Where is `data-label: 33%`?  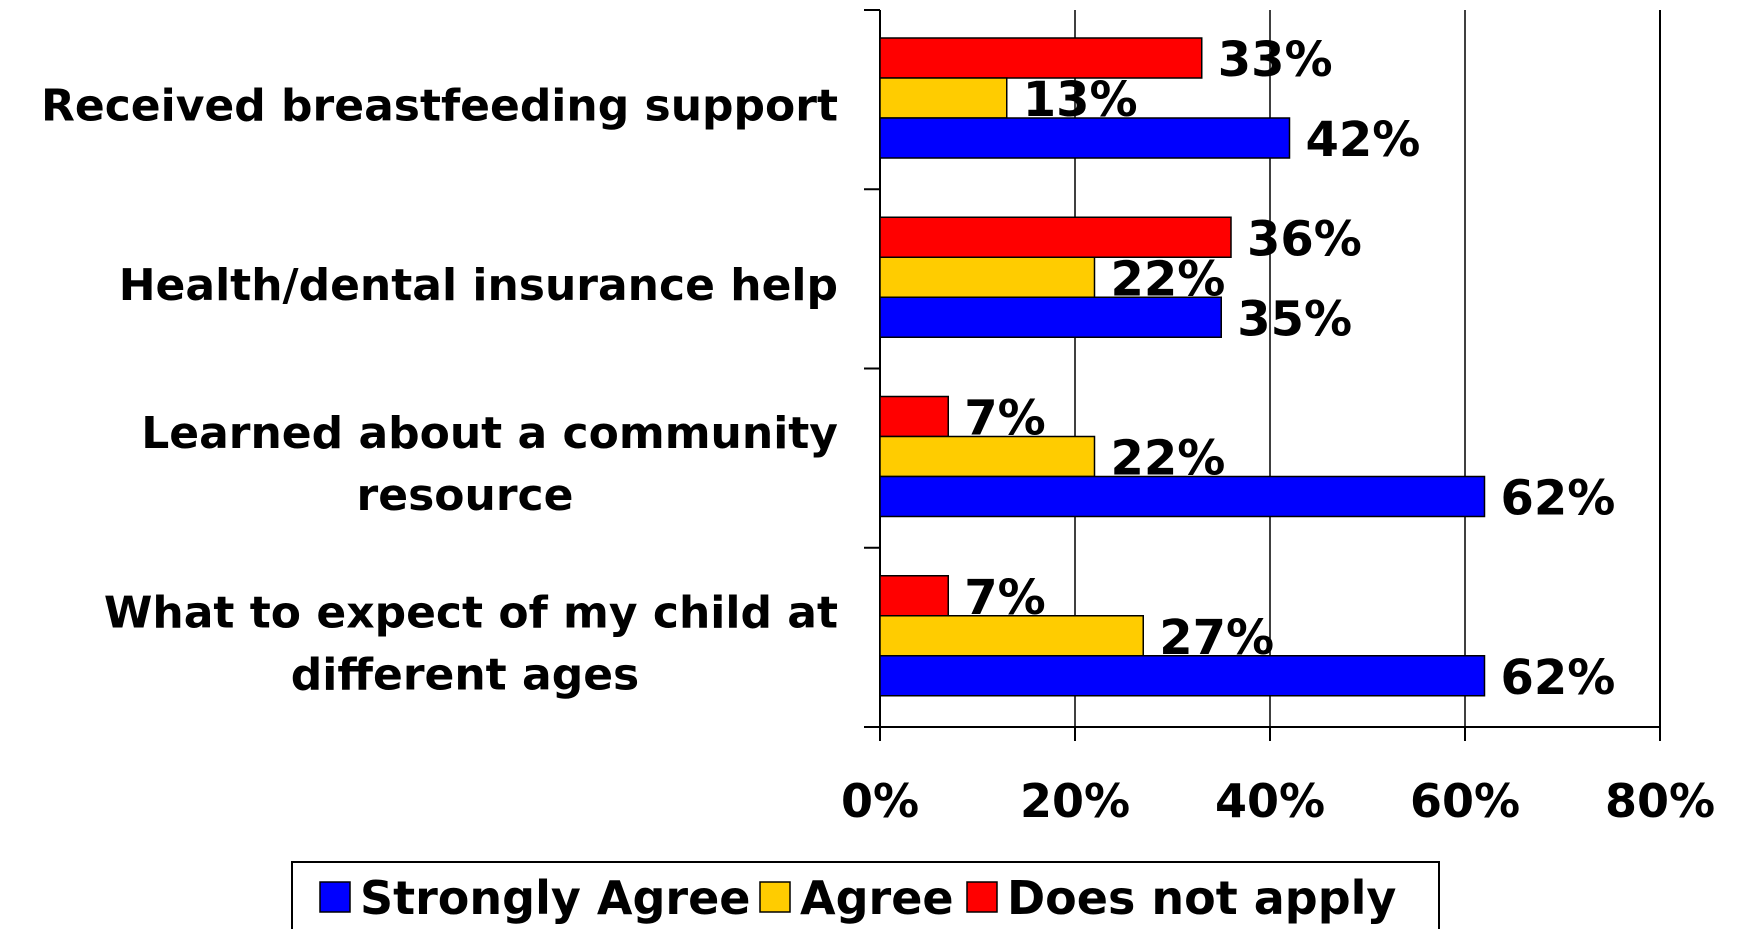
data-label: 33% is located at coordinates (1275, 60).